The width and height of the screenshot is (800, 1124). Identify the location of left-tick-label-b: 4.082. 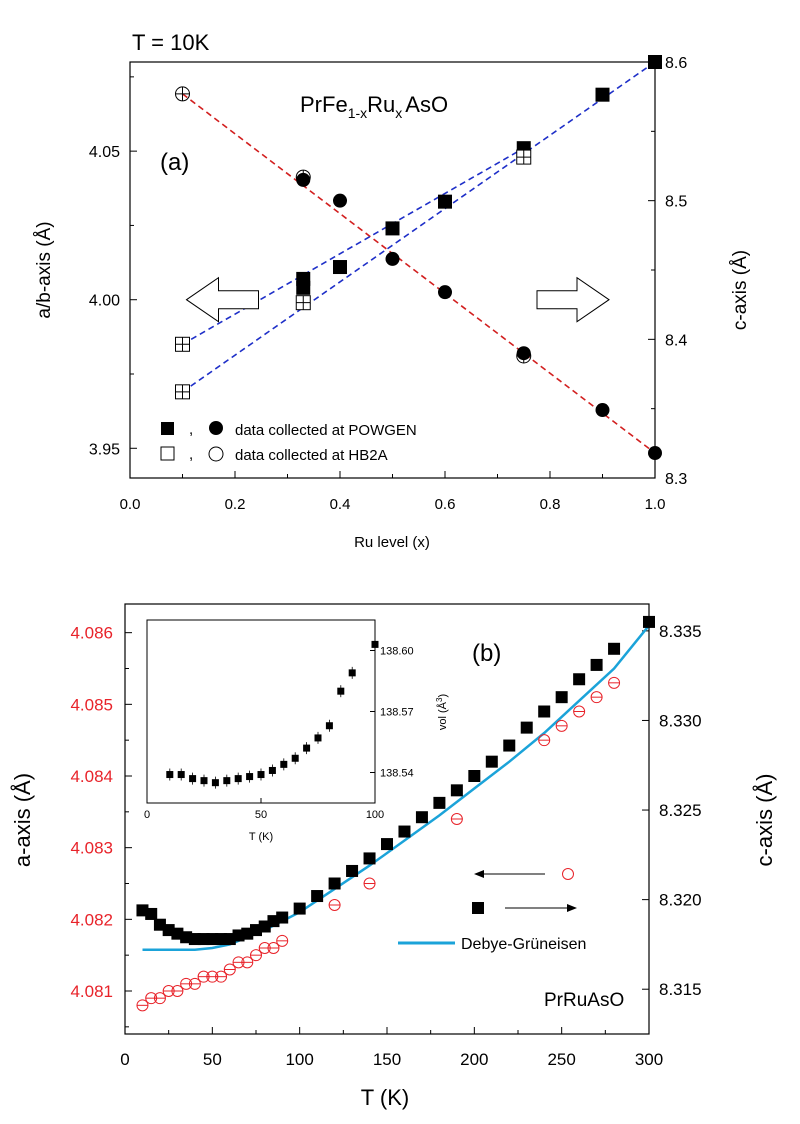
(91, 919).